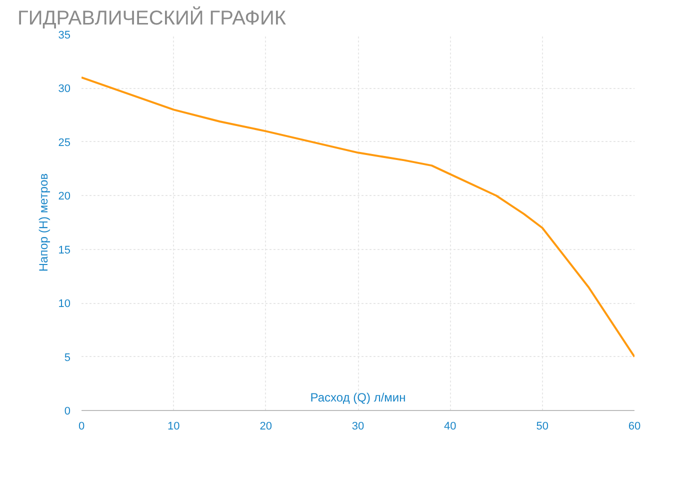  What do you see at coordinates (67, 358) in the screenshot?
I see `y-tick-label: 5` at bounding box center [67, 358].